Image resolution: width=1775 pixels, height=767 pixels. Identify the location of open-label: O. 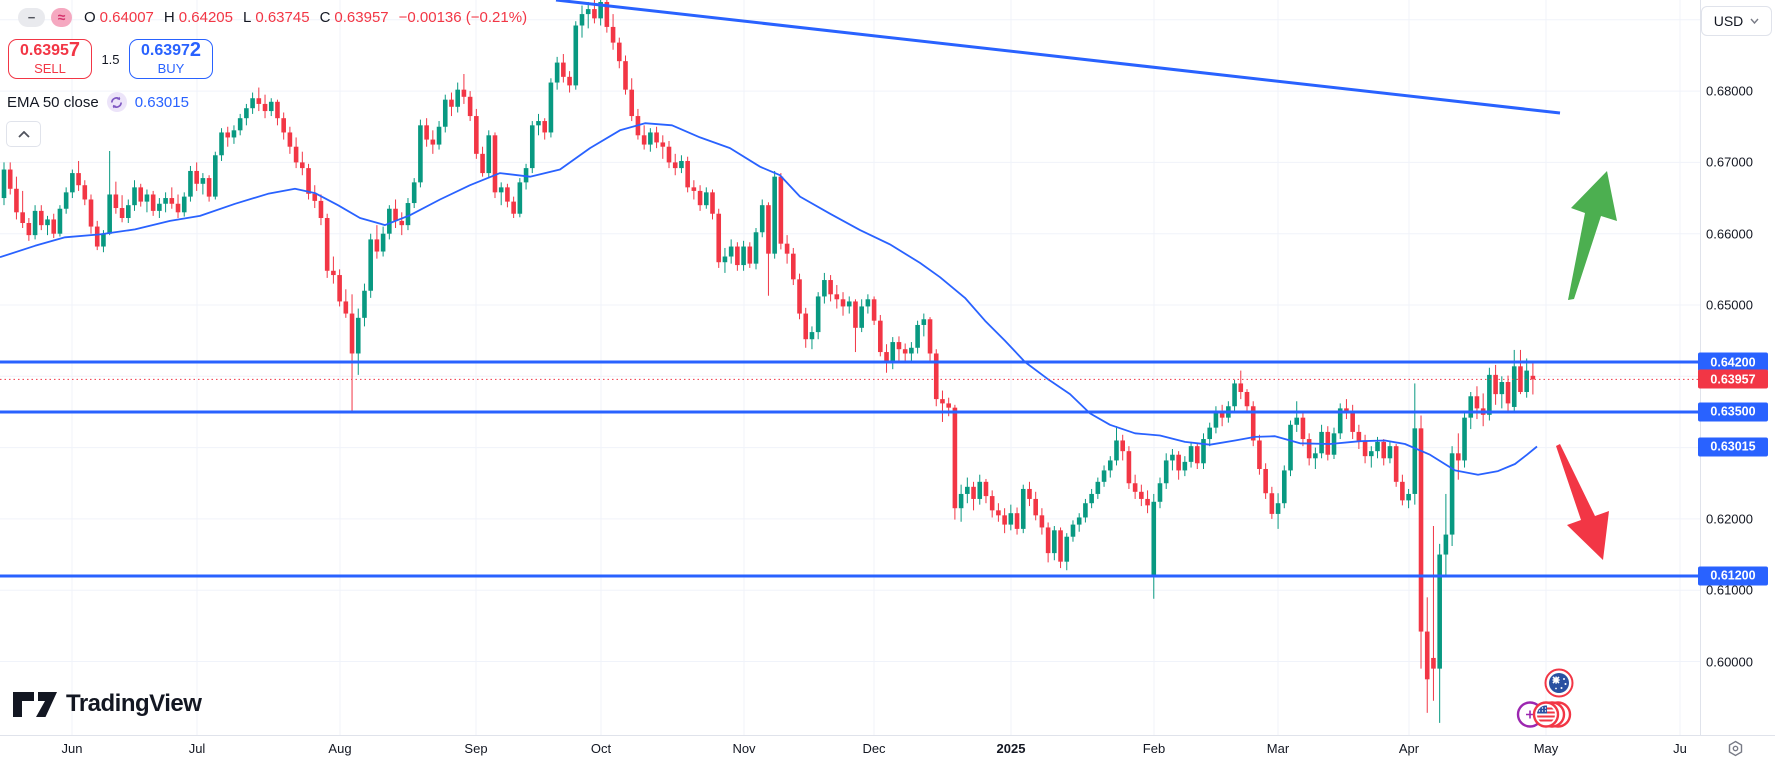
(90, 17).